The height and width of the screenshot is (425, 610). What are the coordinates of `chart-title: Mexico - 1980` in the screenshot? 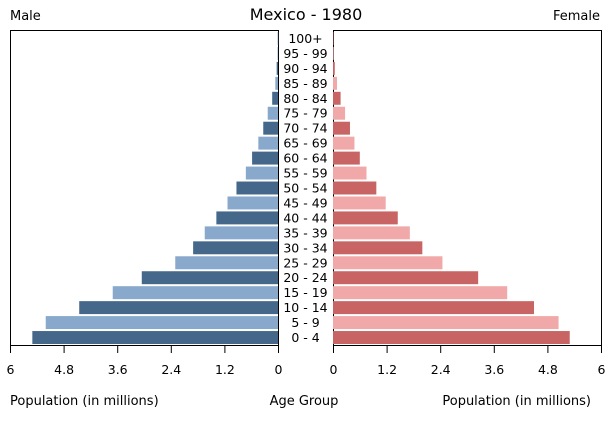 It's located at (306, 14).